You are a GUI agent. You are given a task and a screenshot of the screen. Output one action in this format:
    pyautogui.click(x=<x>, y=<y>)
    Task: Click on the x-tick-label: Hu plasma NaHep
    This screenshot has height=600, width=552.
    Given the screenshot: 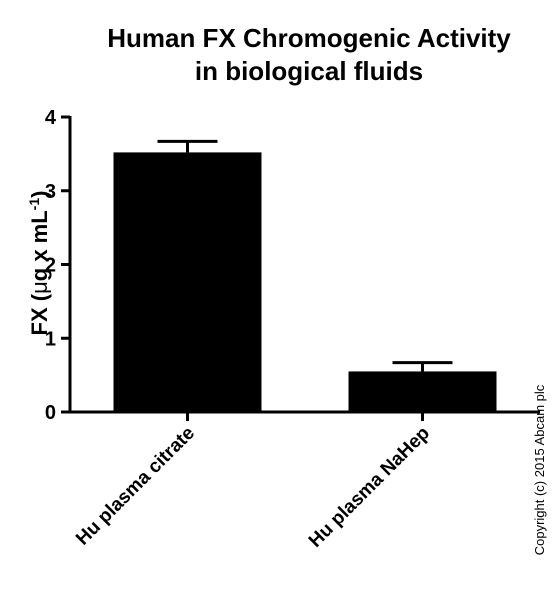 What is the action you would take?
    pyautogui.click(x=369, y=487)
    